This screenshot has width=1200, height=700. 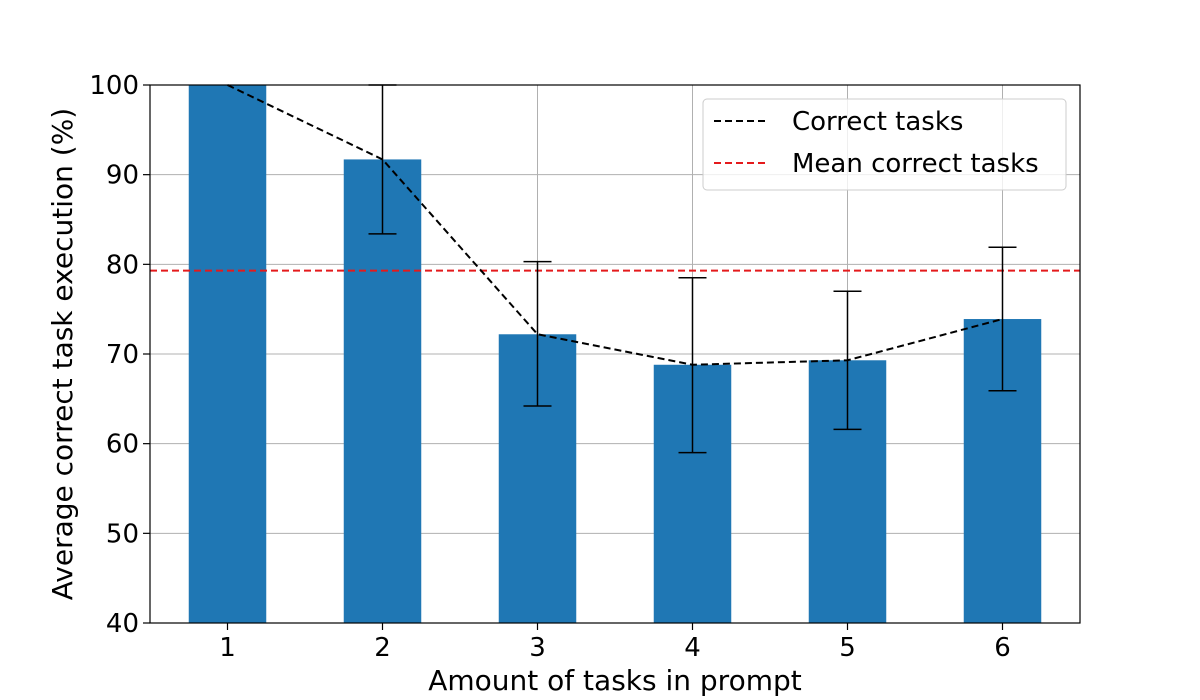 I want to click on y-tick-label: 100, so click(x=114, y=86).